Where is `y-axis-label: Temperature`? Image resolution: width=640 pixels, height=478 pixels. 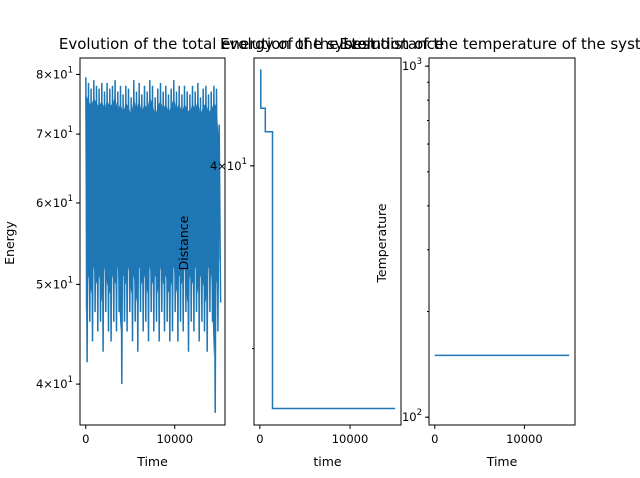
y-axis-label: Temperature is located at coordinates (381, 243).